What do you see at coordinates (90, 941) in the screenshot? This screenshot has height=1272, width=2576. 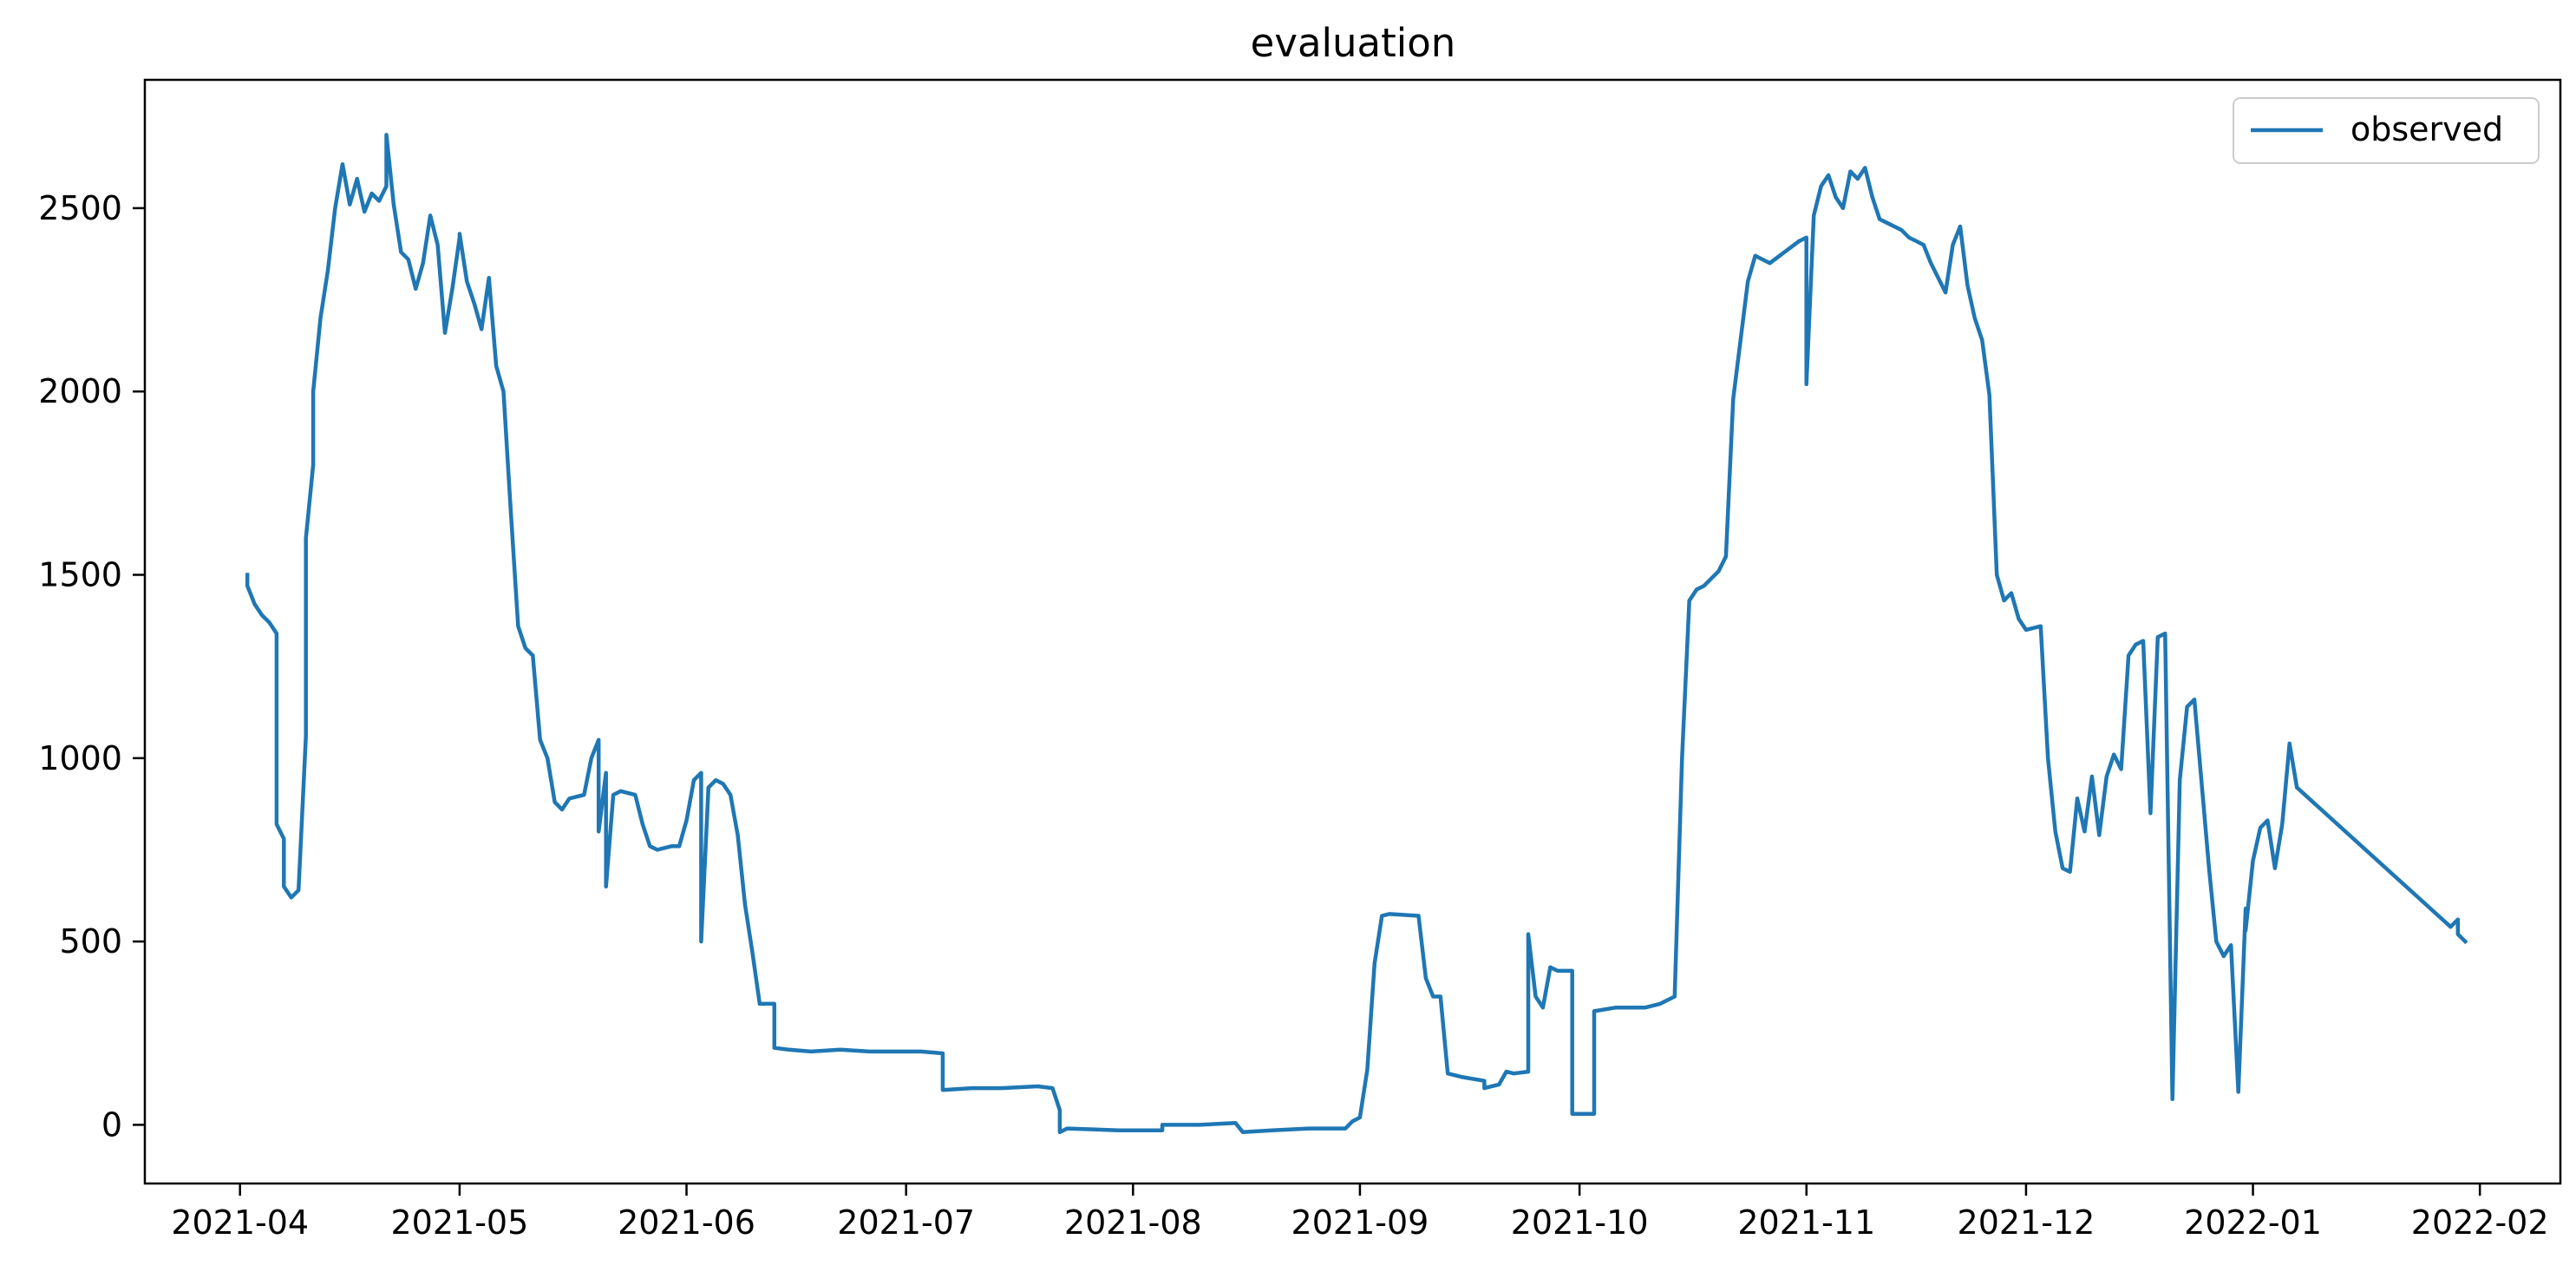 I see `y-tick-label: 500` at bounding box center [90, 941].